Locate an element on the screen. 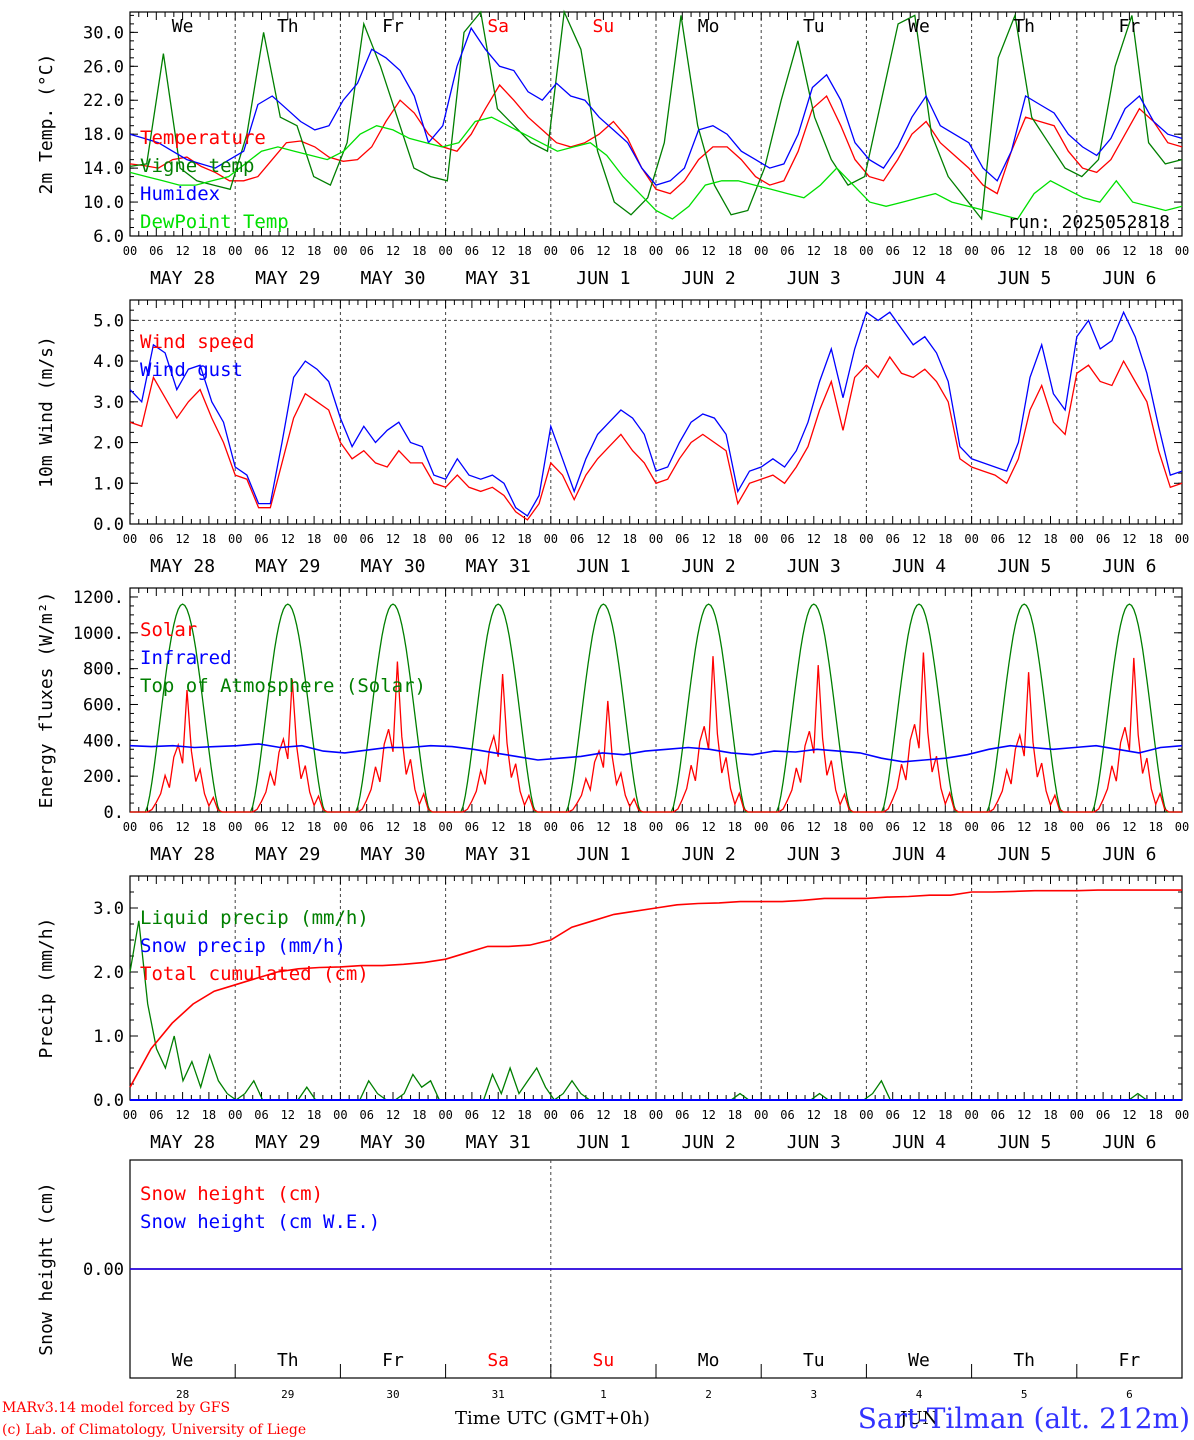 The width and height of the screenshot is (1194, 1440). day-number-label: 29 is located at coordinates (287, 1394).